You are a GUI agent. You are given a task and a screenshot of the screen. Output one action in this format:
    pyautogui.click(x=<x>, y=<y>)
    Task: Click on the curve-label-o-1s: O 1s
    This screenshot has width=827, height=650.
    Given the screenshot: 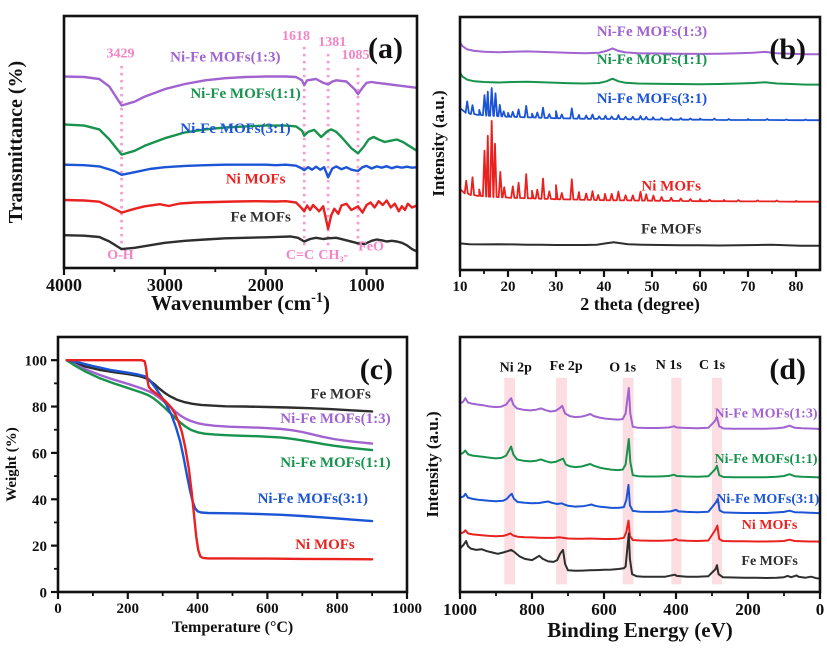 What is the action you would take?
    pyautogui.click(x=622, y=367)
    